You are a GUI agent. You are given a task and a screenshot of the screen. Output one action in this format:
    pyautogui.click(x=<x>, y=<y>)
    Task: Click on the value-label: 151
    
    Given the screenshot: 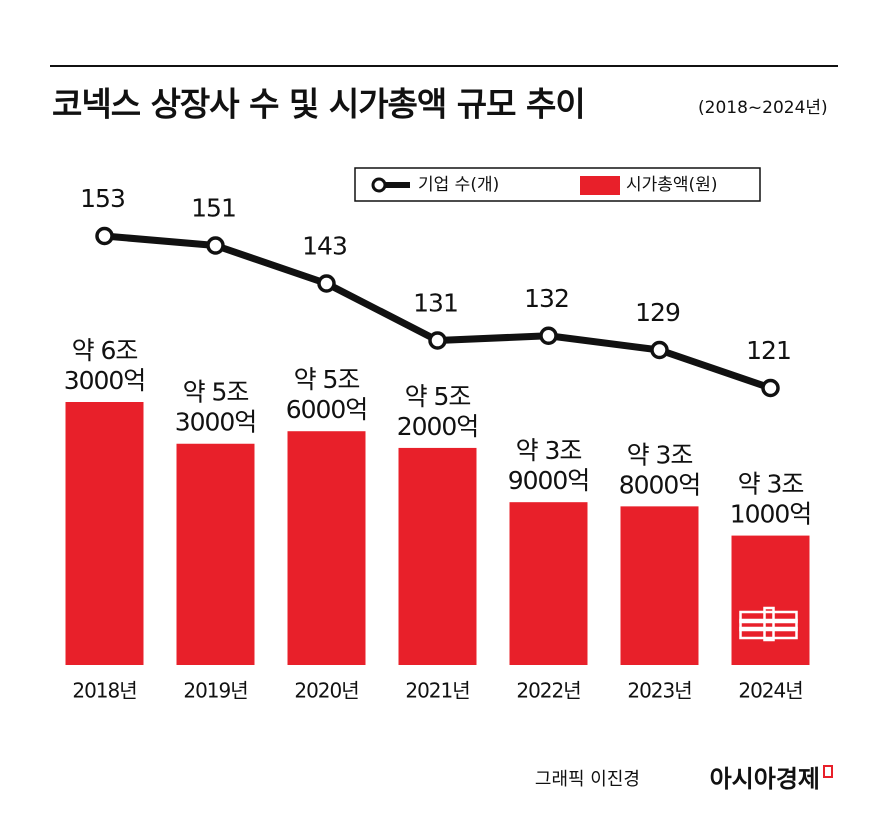 What is the action you would take?
    pyautogui.click(x=213, y=208)
    